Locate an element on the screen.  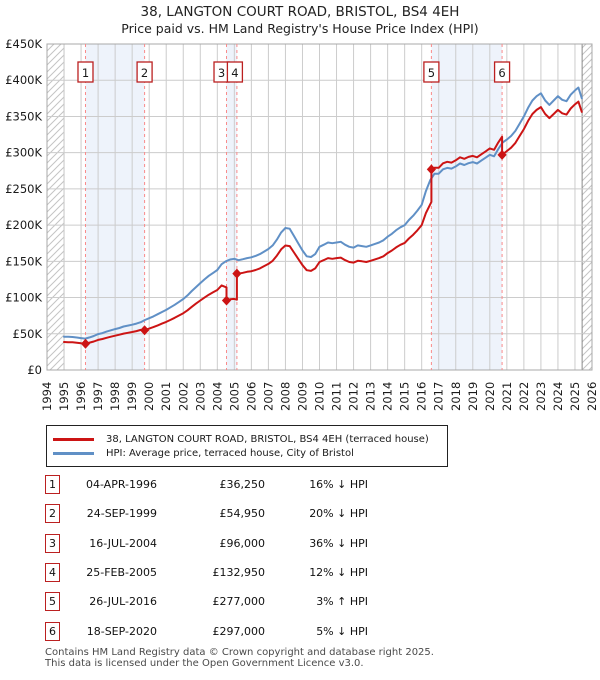
x-tick-label: 2013 is located at coordinates (371, 396).